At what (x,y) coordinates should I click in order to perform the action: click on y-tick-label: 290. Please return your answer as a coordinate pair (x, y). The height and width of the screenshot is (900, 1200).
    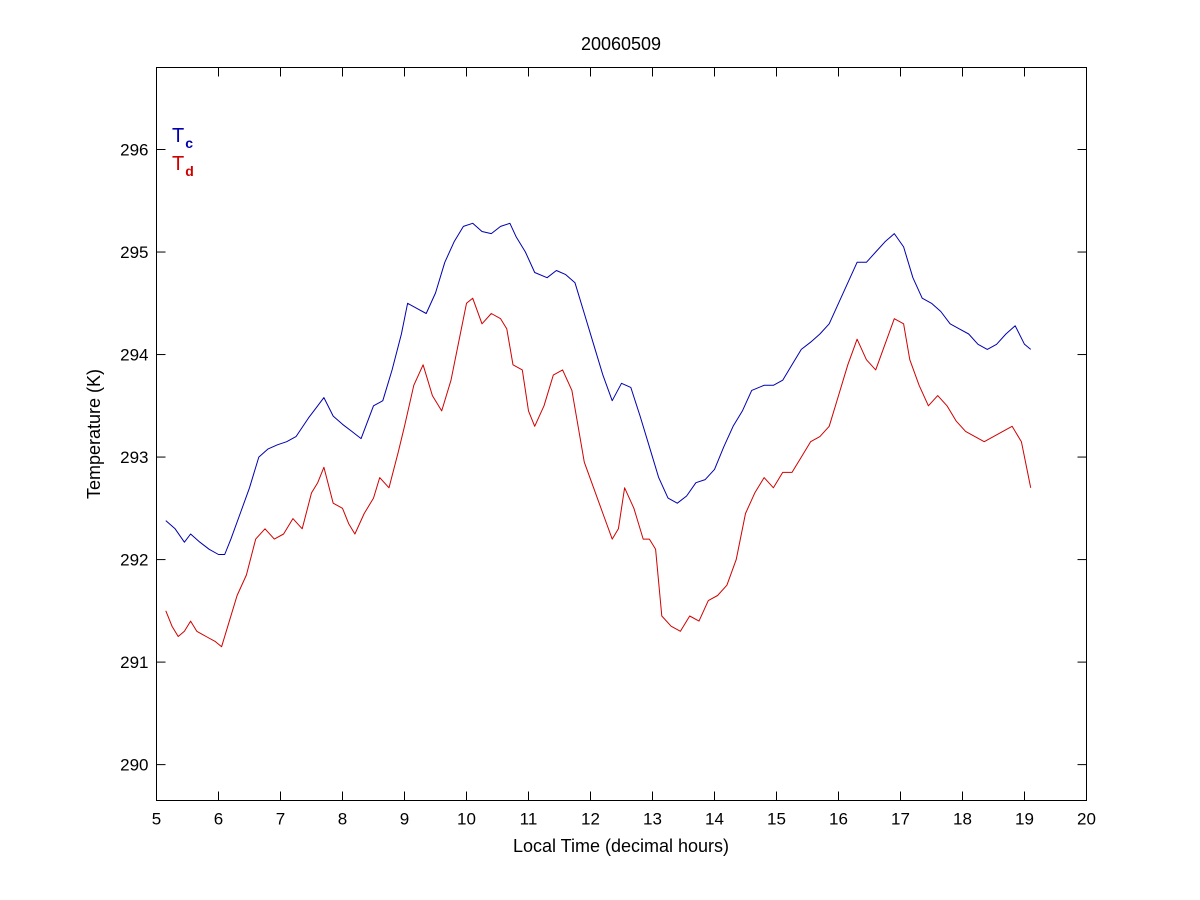
    Looking at the image, I should click on (134, 765).